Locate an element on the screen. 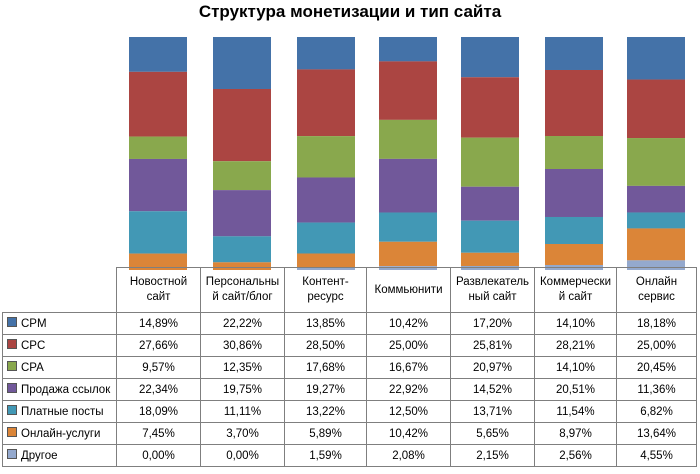 The width and height of the screenshot is (700, 474). data-label: 20,45% is located at coordinates (656, 367).